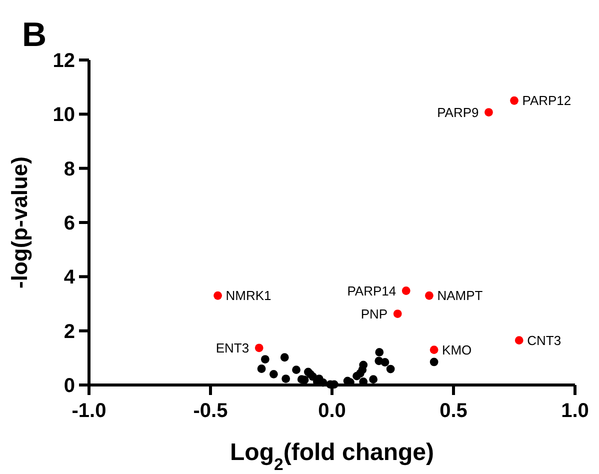  What do you see at coordinates (544, 340) in the screenshot?
I see `annotation: CNT3` at bounding box center [544, 340].